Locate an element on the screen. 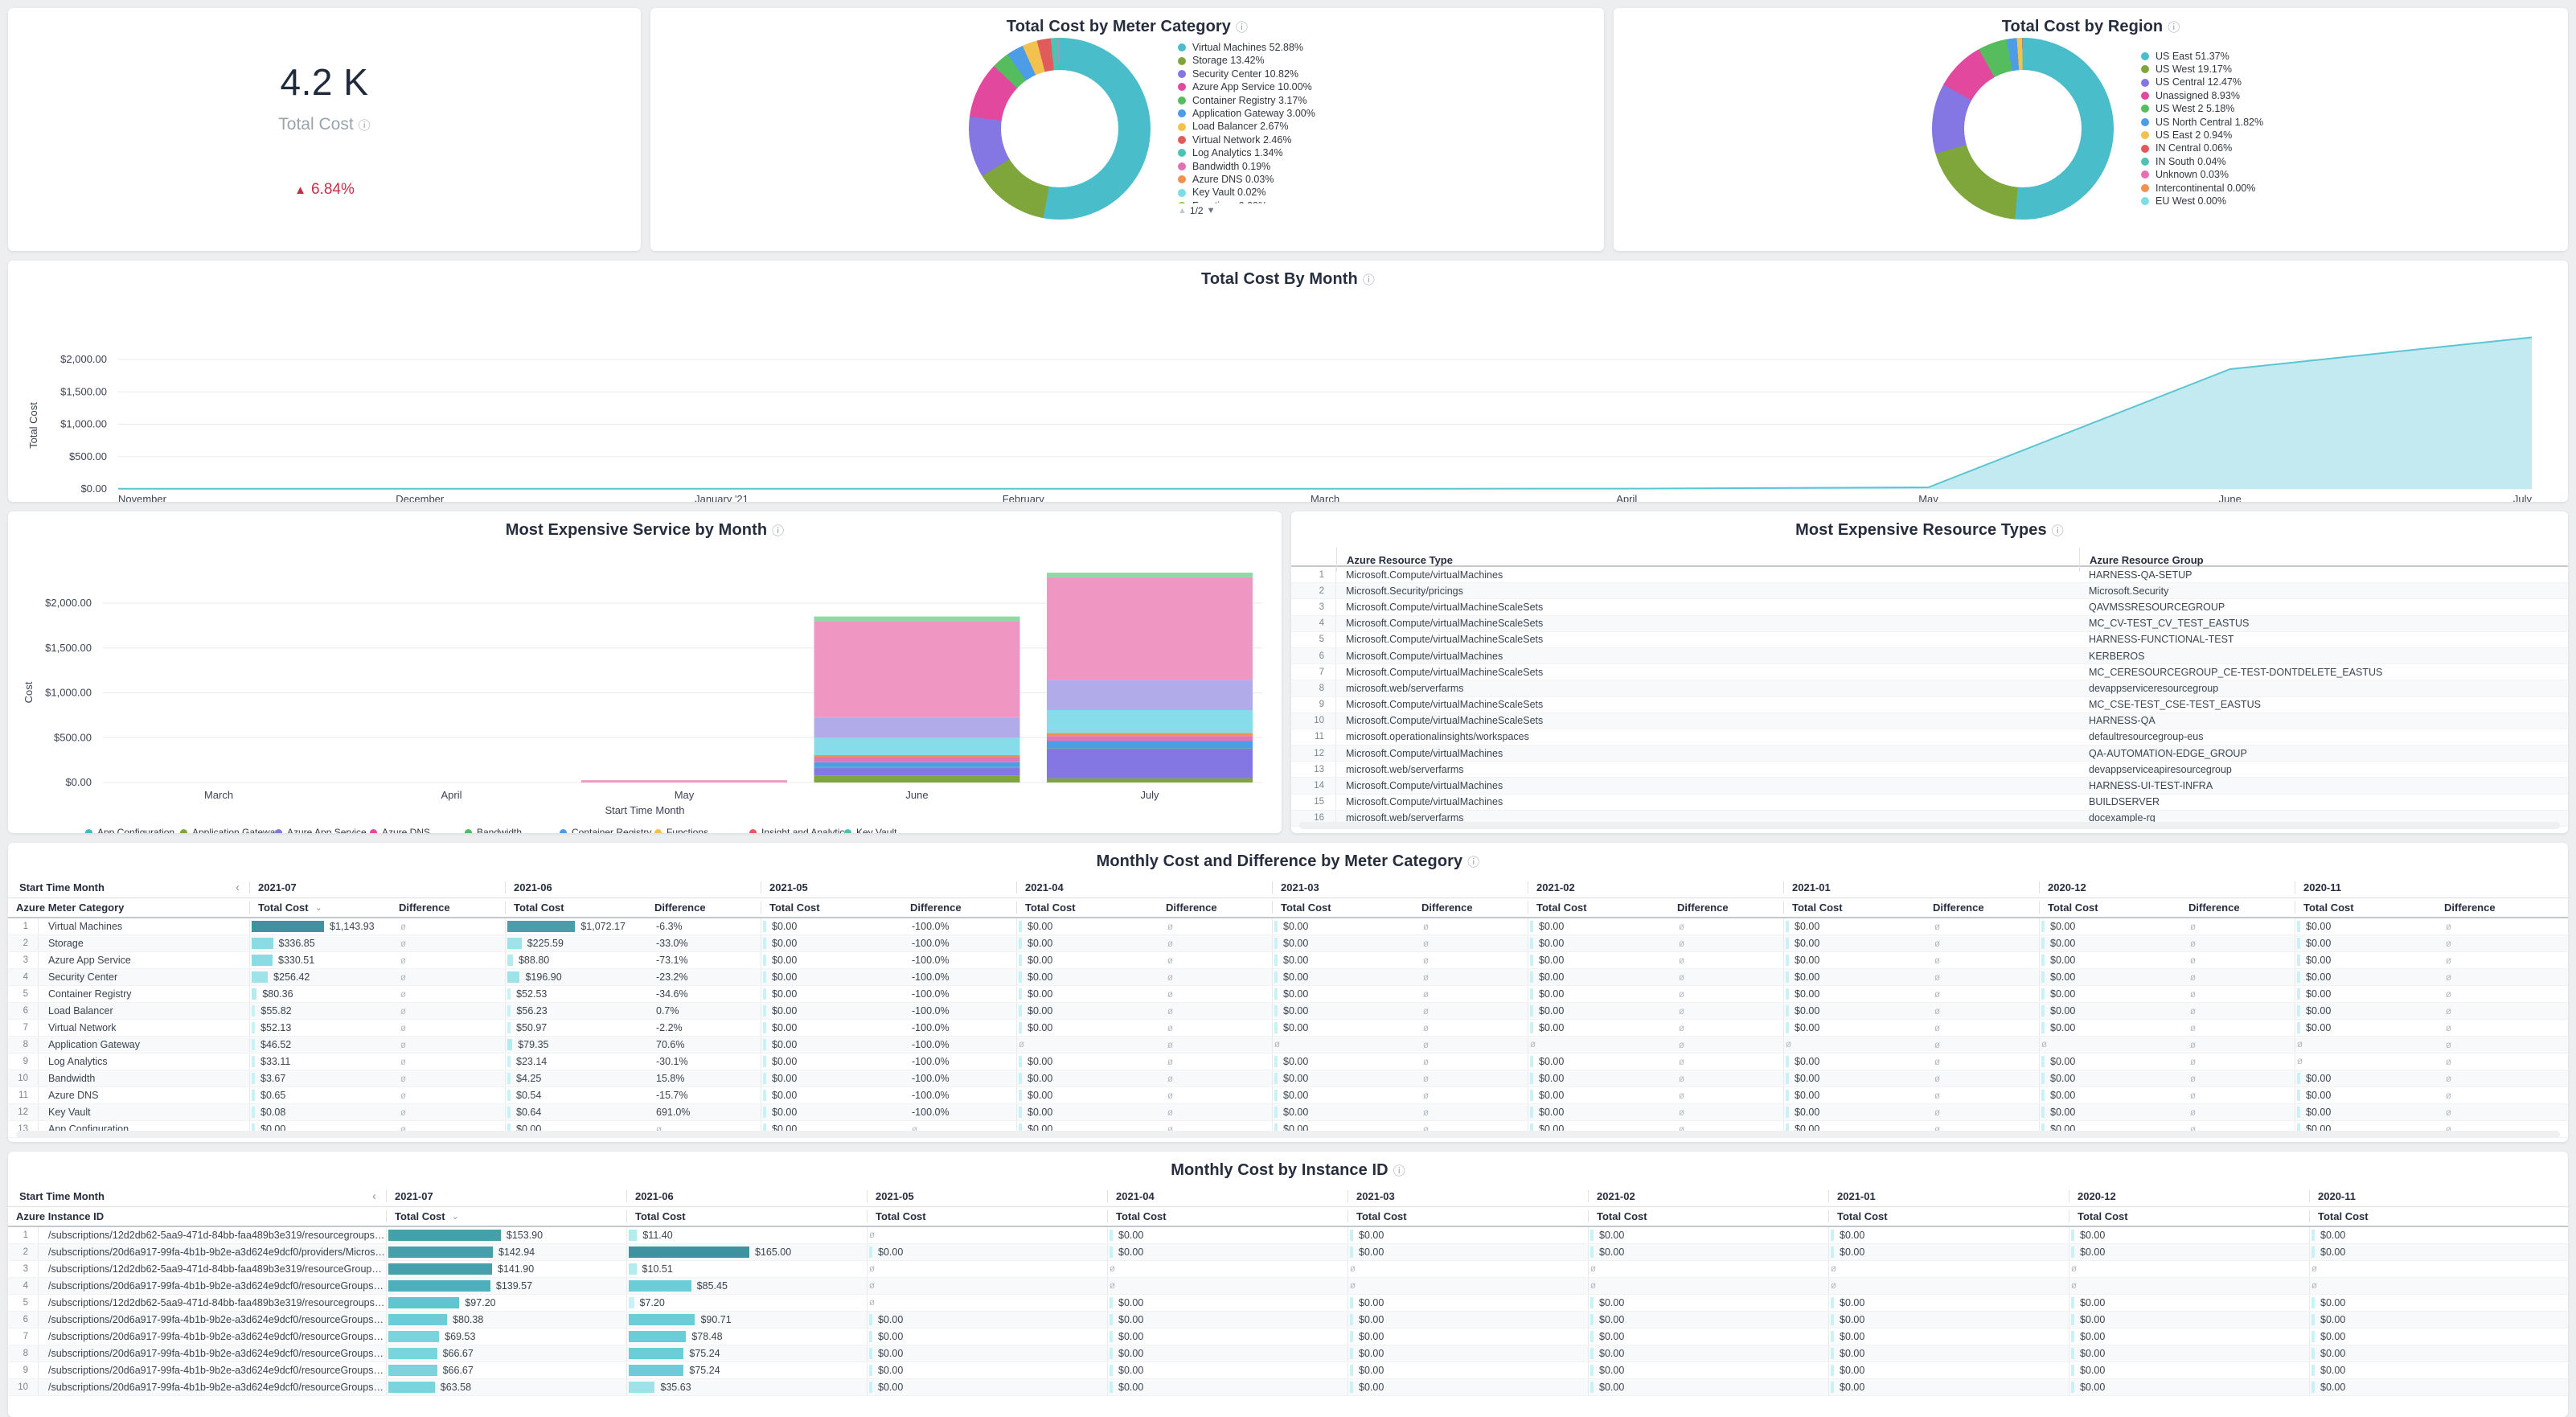 Image resolution: width=2576 pixels, height=1417 pixels. legend-item: IN South 0.04% is located at coordinates (2202, 161).